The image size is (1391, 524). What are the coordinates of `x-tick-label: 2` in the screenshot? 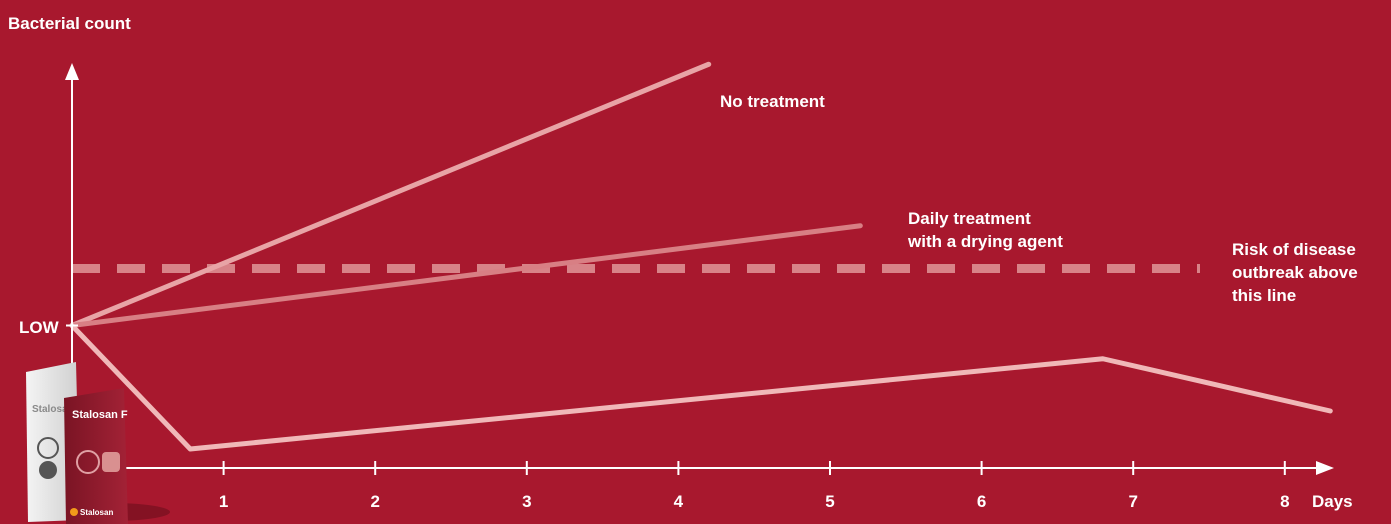 It's located at (374, 501).